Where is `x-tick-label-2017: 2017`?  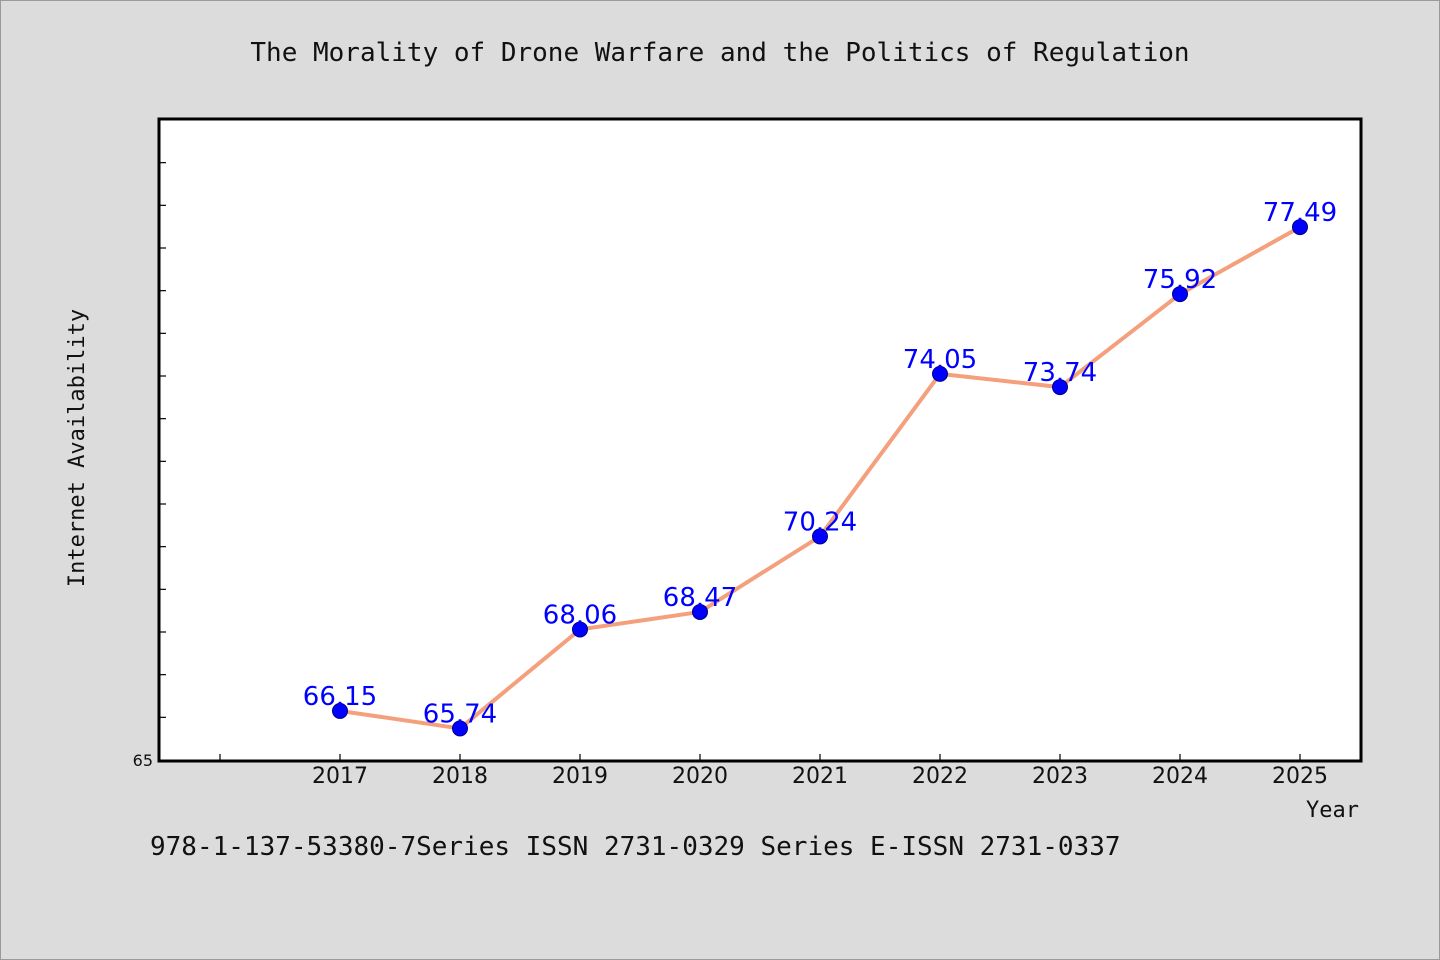
x-tick-label-2017: 2017 is located at coordinates (340, 776).